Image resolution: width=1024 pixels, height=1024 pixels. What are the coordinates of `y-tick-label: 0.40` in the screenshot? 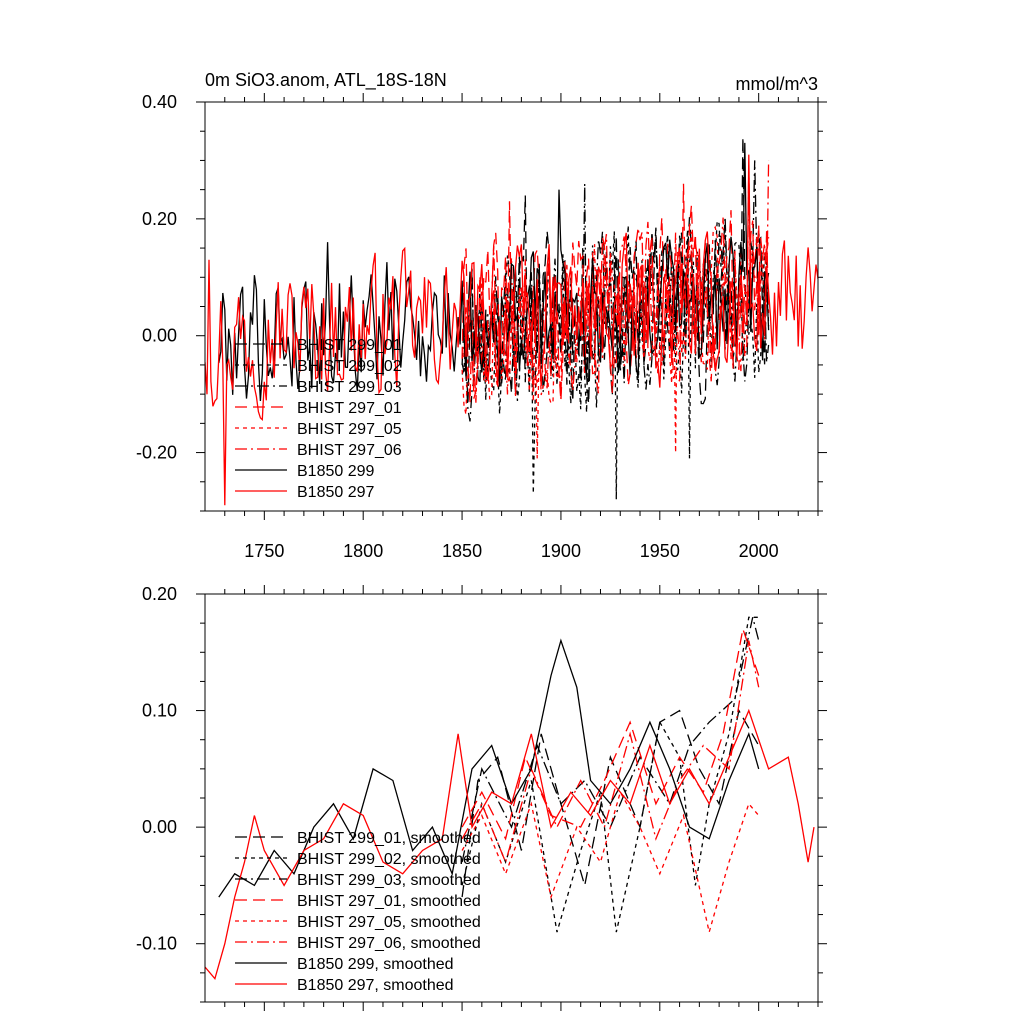 It's located at (159, 102).